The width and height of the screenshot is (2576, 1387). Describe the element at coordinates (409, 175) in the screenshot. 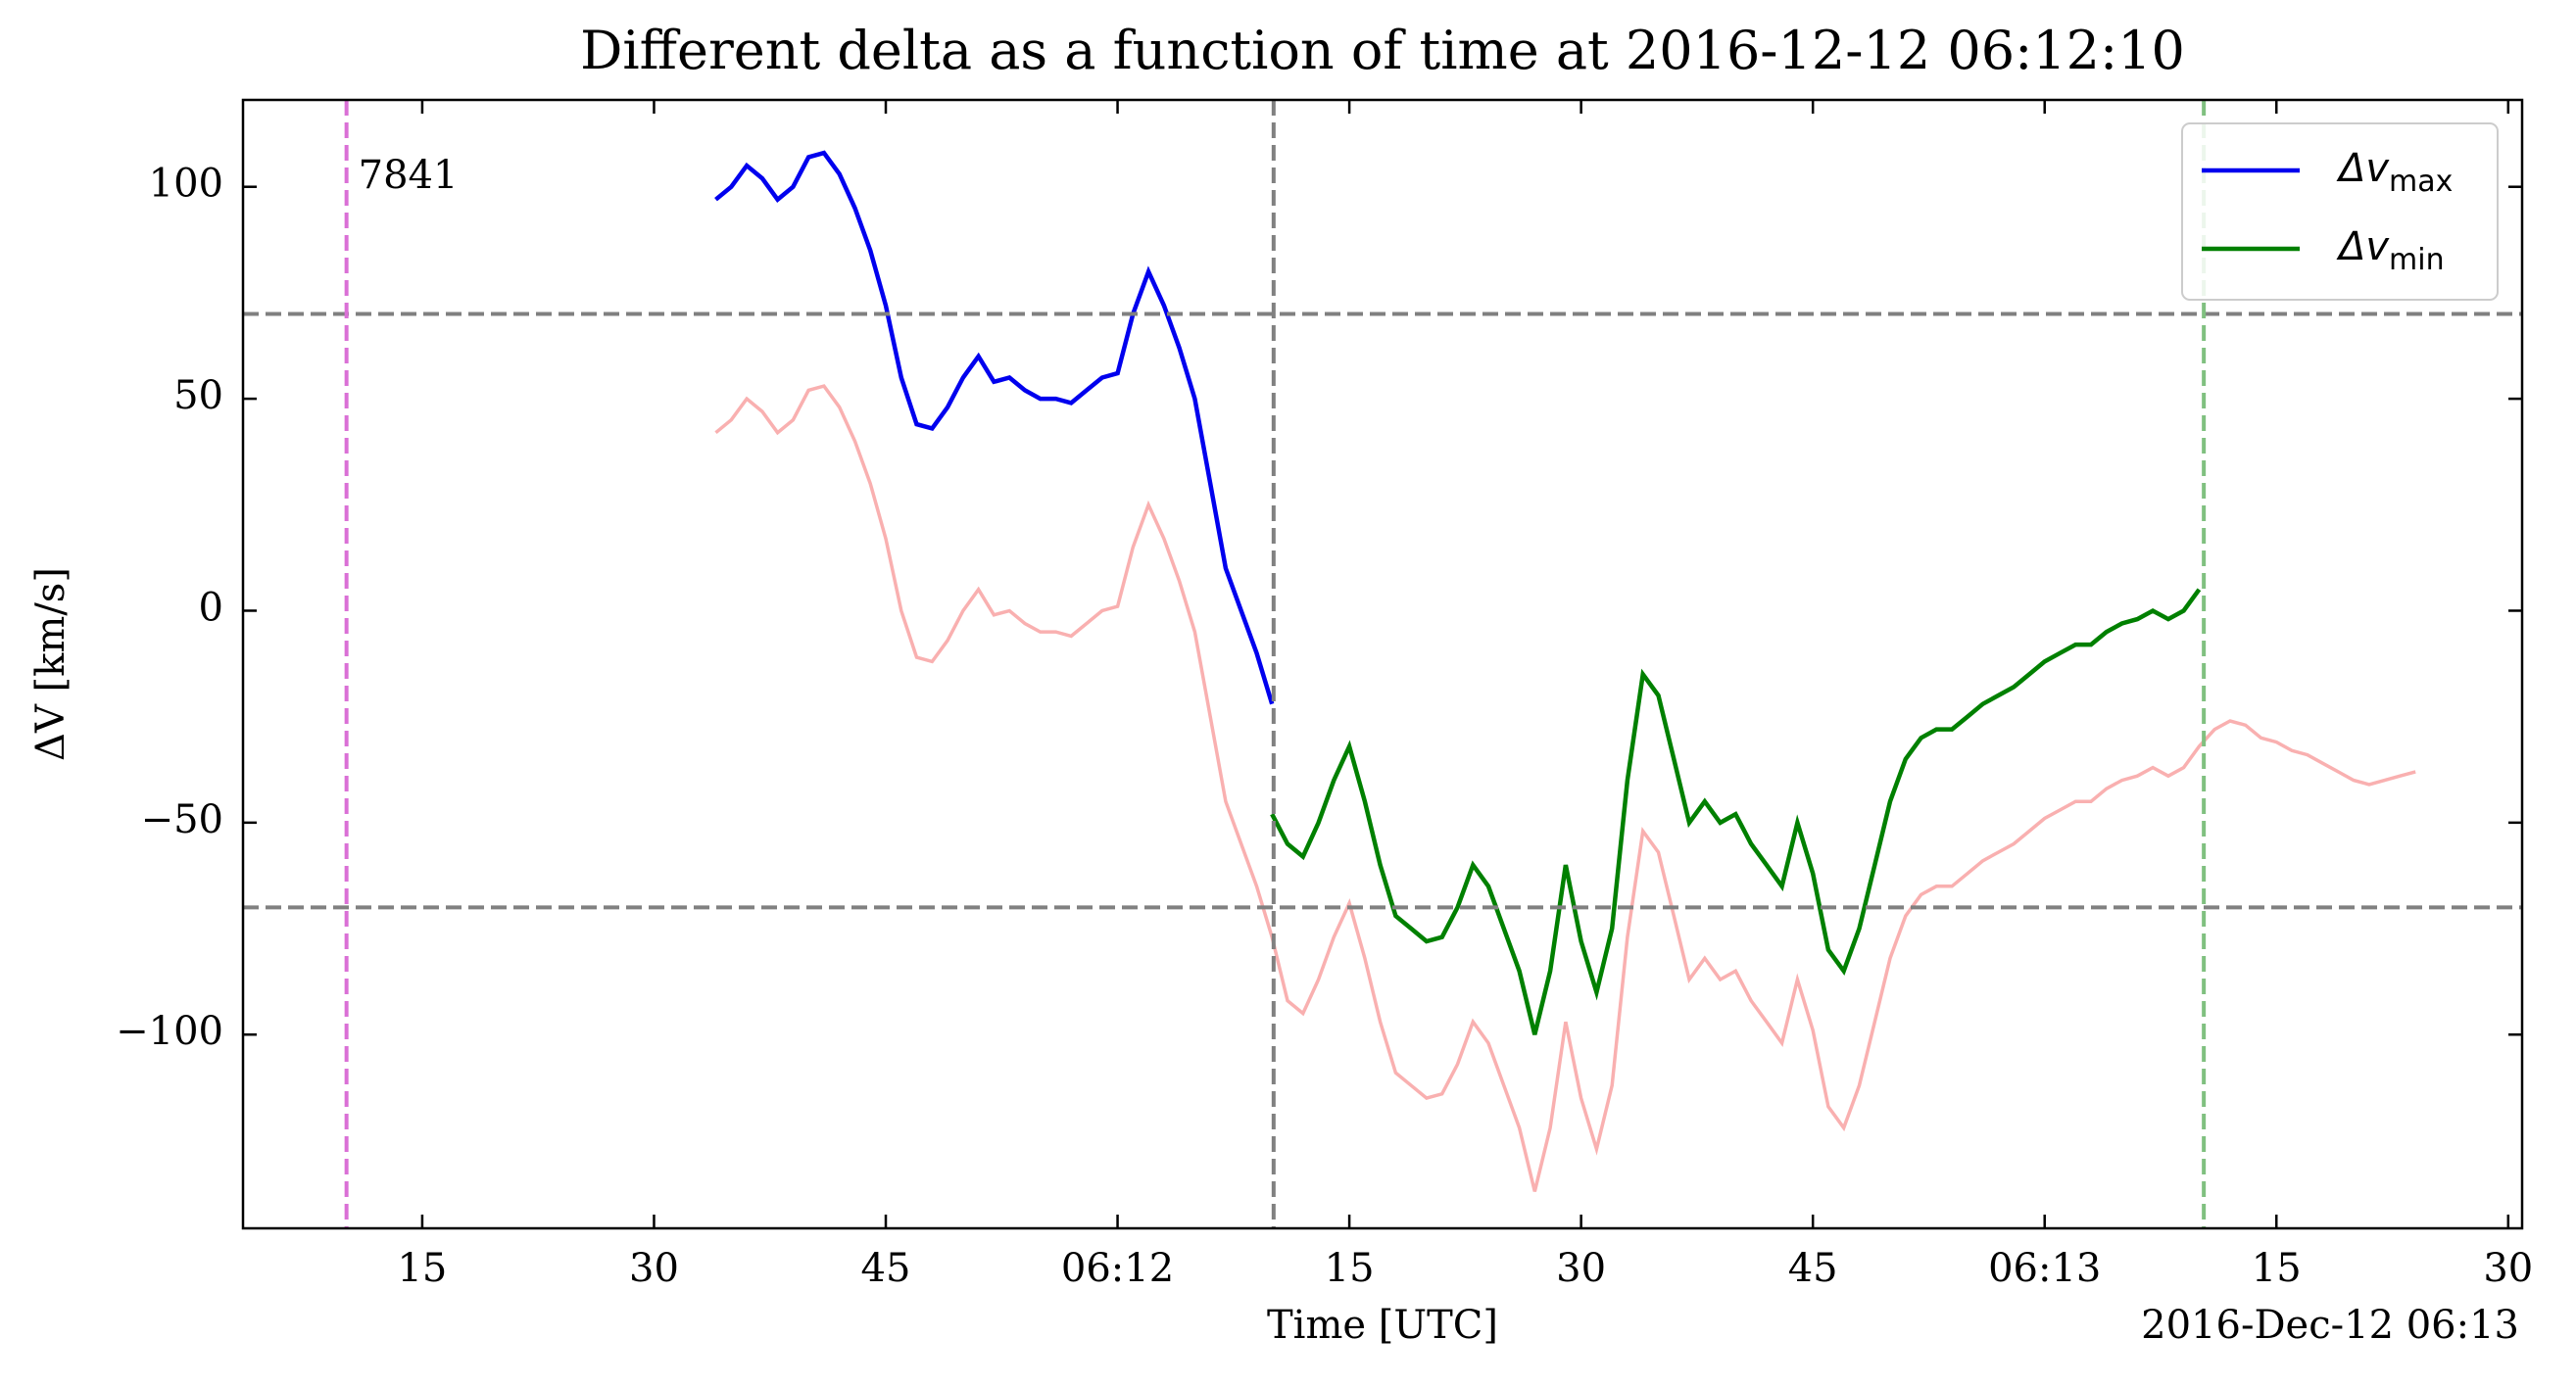

I see `annotation: 7841` at that location.